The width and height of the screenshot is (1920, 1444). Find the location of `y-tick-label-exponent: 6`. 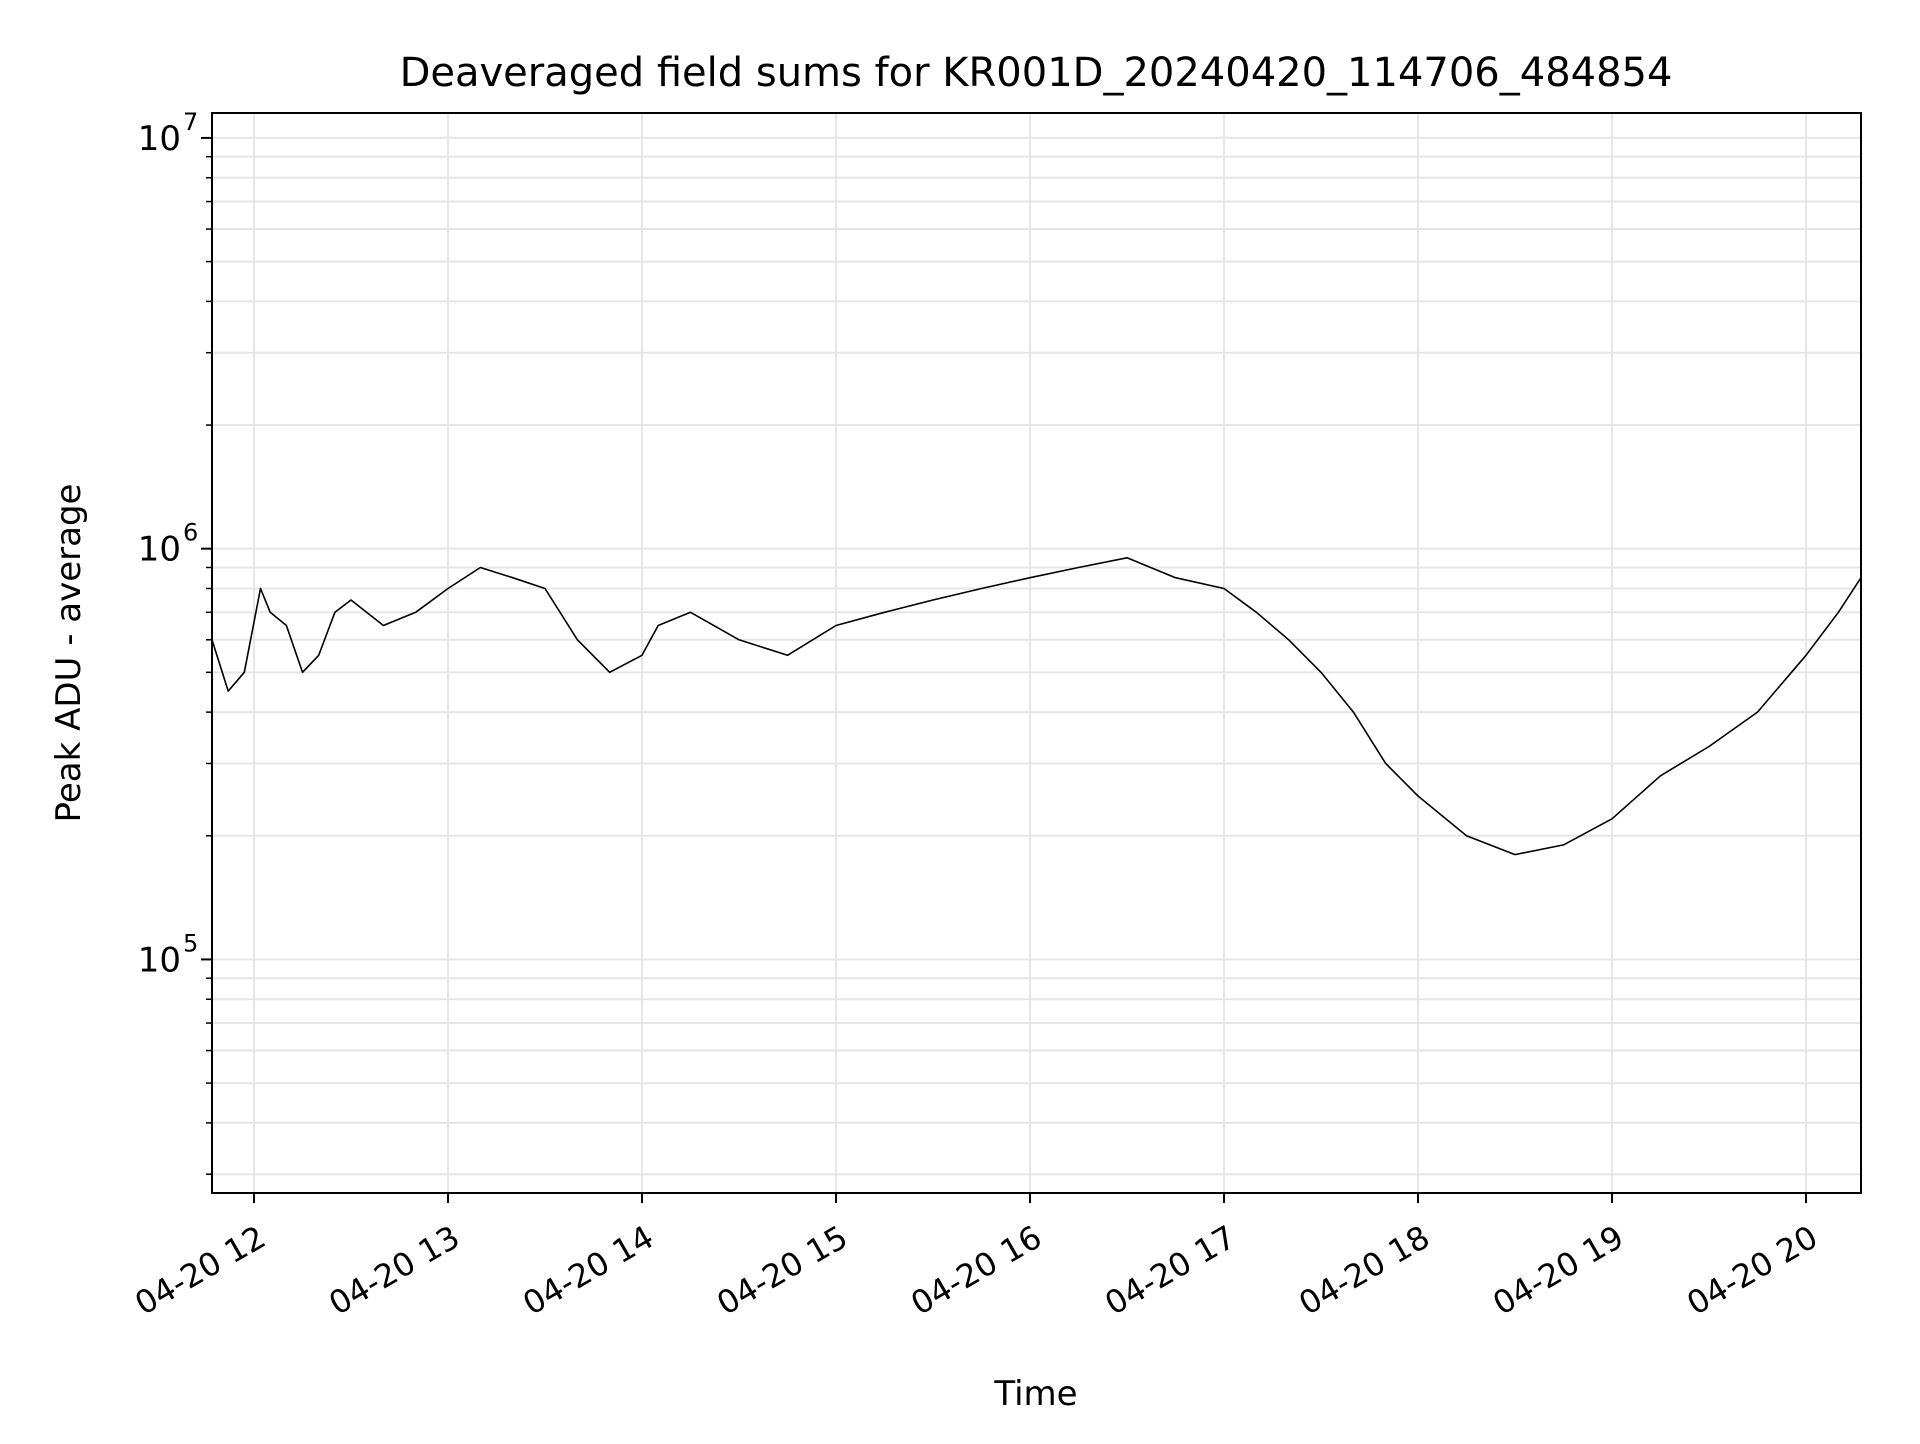

y-tick-label-exponent: 6 is located at coordinates (190, 533).